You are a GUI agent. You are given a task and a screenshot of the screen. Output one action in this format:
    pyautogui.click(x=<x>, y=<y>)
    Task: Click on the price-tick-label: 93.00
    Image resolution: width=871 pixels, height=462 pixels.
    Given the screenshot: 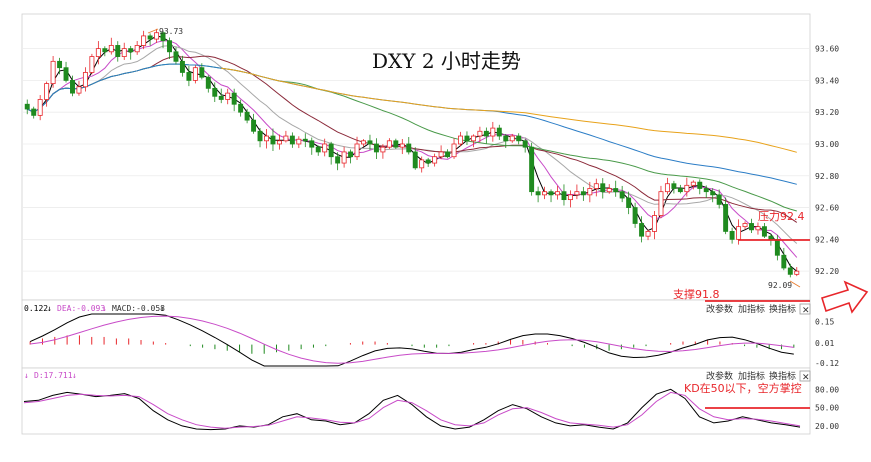 What is the action you would take?
    pyautogui.click(x=827, y=144)
    